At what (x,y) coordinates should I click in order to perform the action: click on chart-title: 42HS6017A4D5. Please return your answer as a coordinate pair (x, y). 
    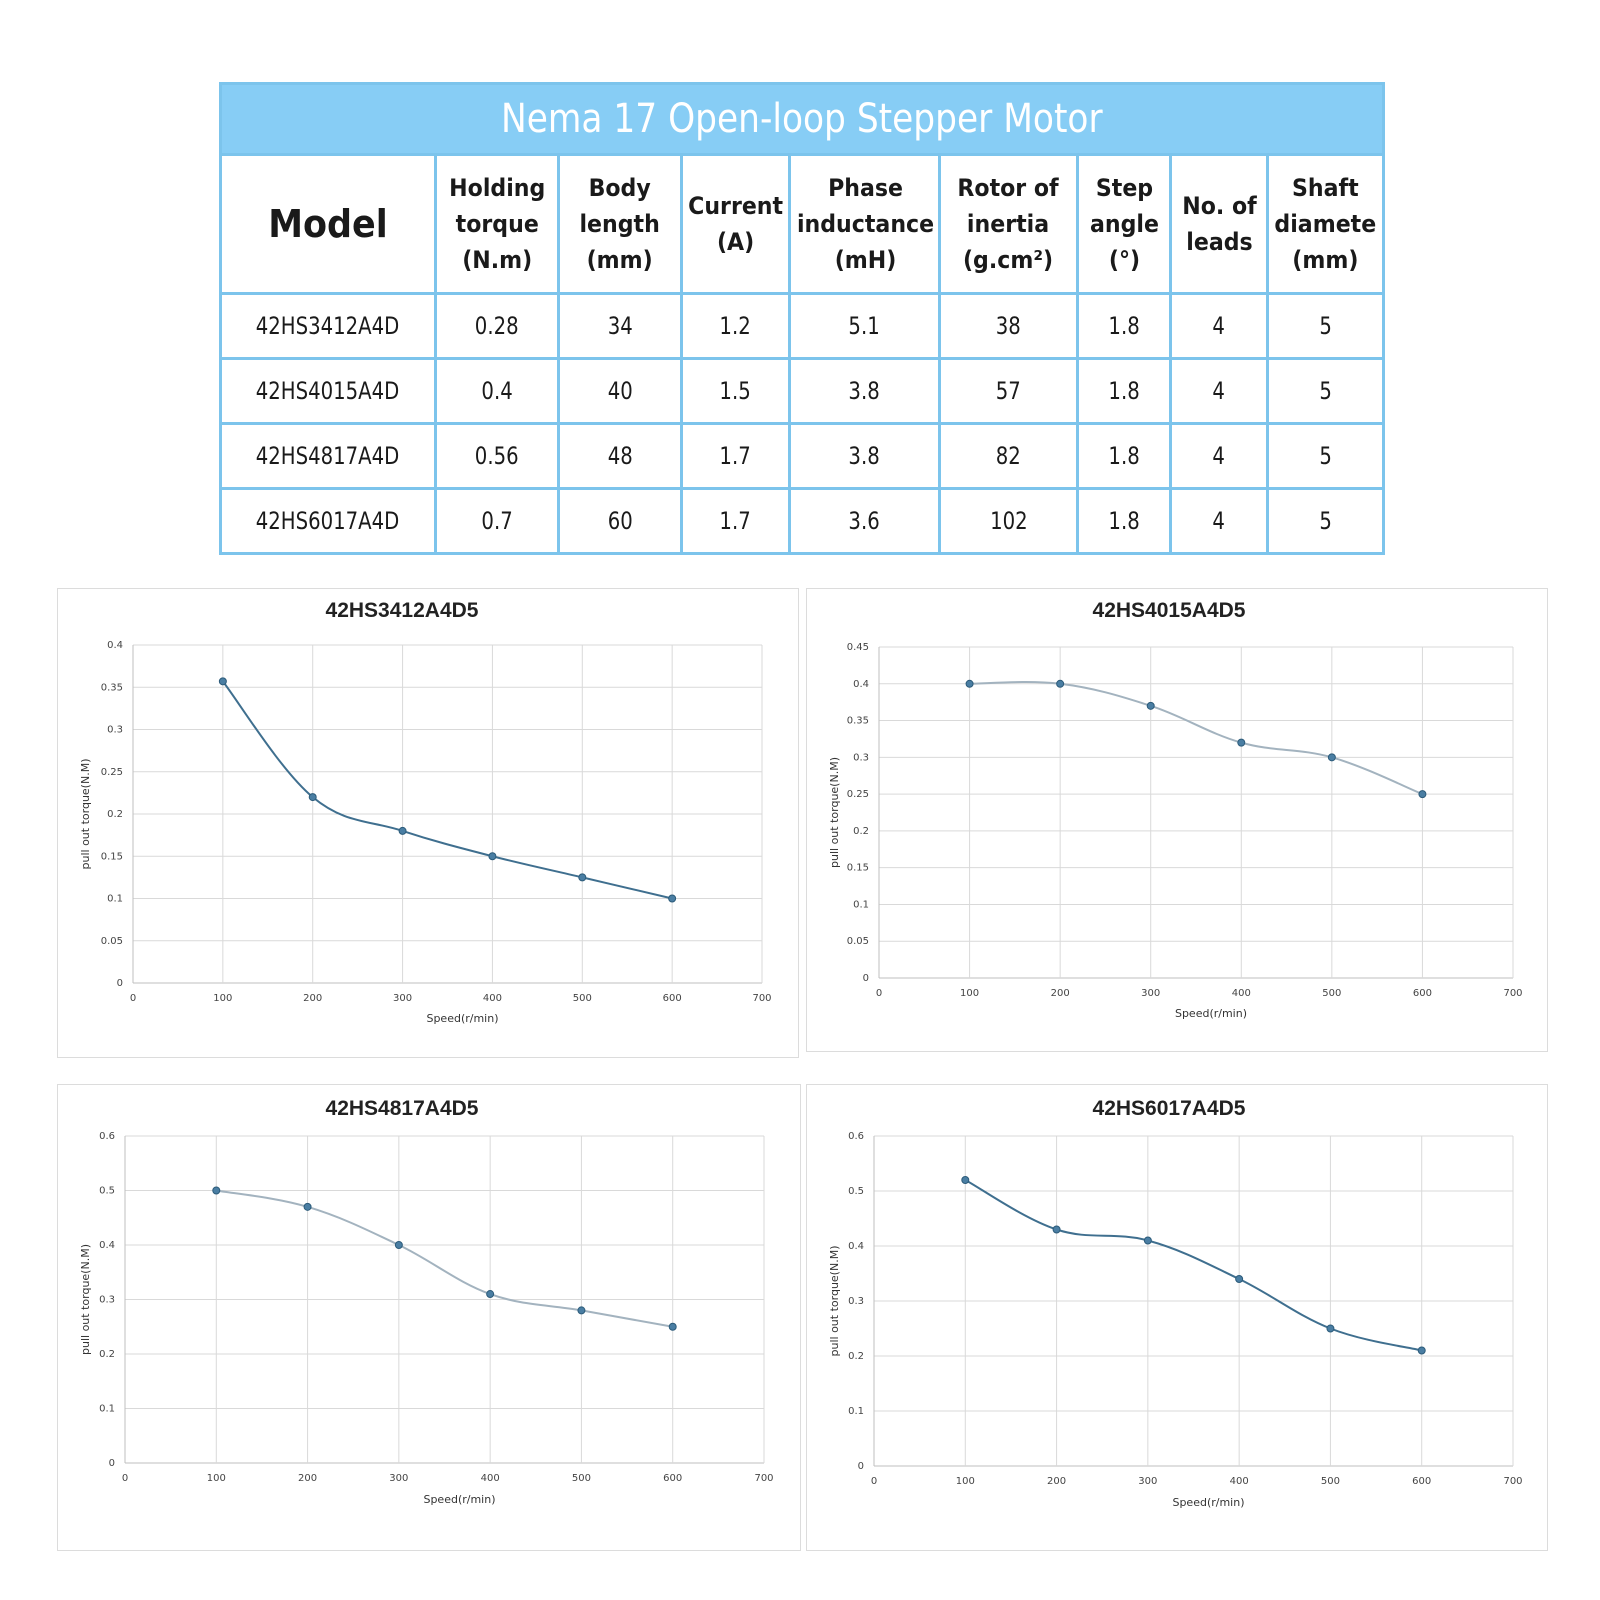
    Looking at the image, I should click on (1169, 1108).